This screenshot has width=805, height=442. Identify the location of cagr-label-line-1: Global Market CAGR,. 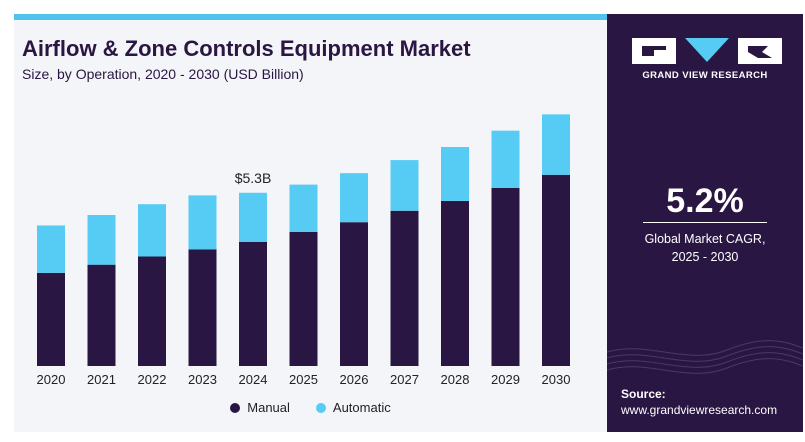
(705, 239).